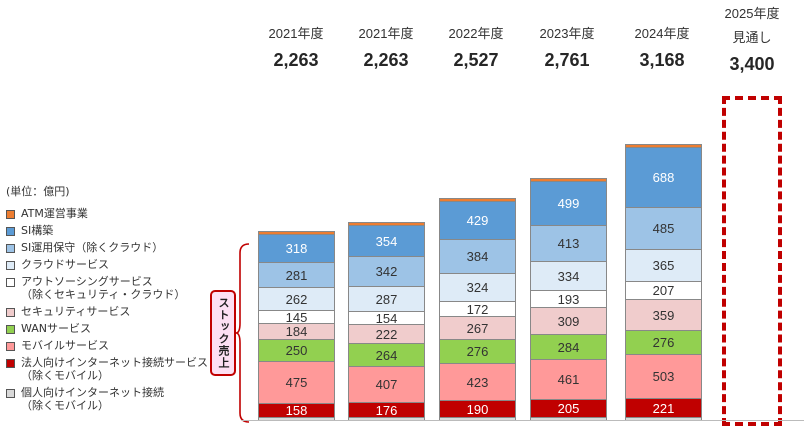 Image resolution: width=804 pixels, height=428 pixels. Describe the element at coordinates (662, 48) in the screenshot. I see `year-header: 2024年度 3,168` at that location.